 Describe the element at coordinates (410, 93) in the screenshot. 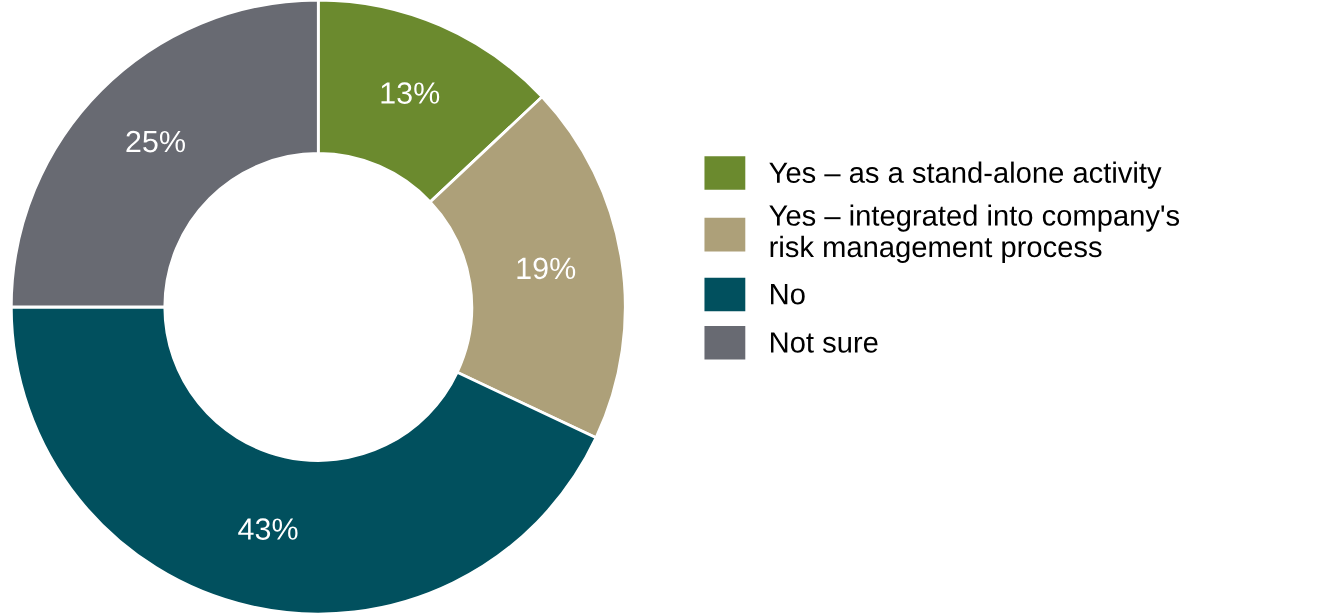

I see `data-label: 13%` at that location.